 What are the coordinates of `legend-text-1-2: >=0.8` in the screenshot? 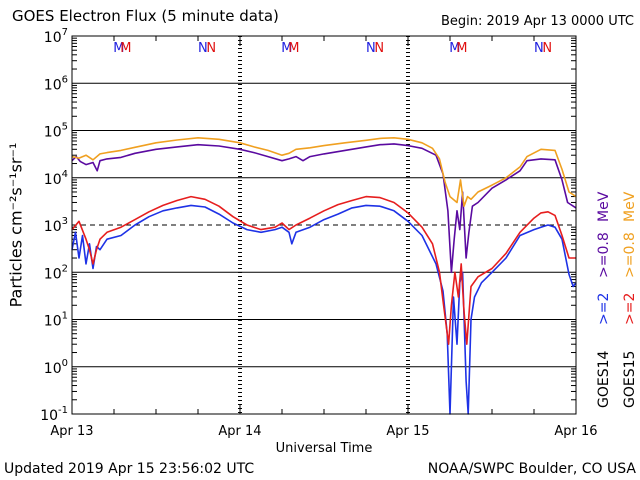 It's located at (630, 255).